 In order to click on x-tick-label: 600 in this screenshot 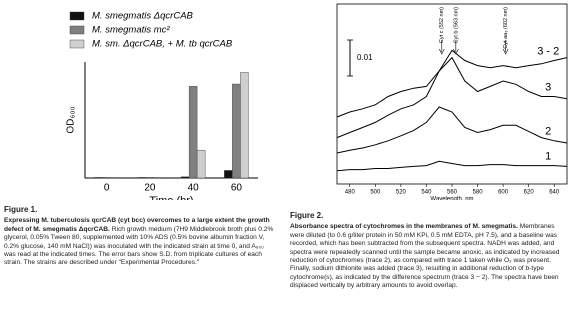, I will do `click(503, 193)`.